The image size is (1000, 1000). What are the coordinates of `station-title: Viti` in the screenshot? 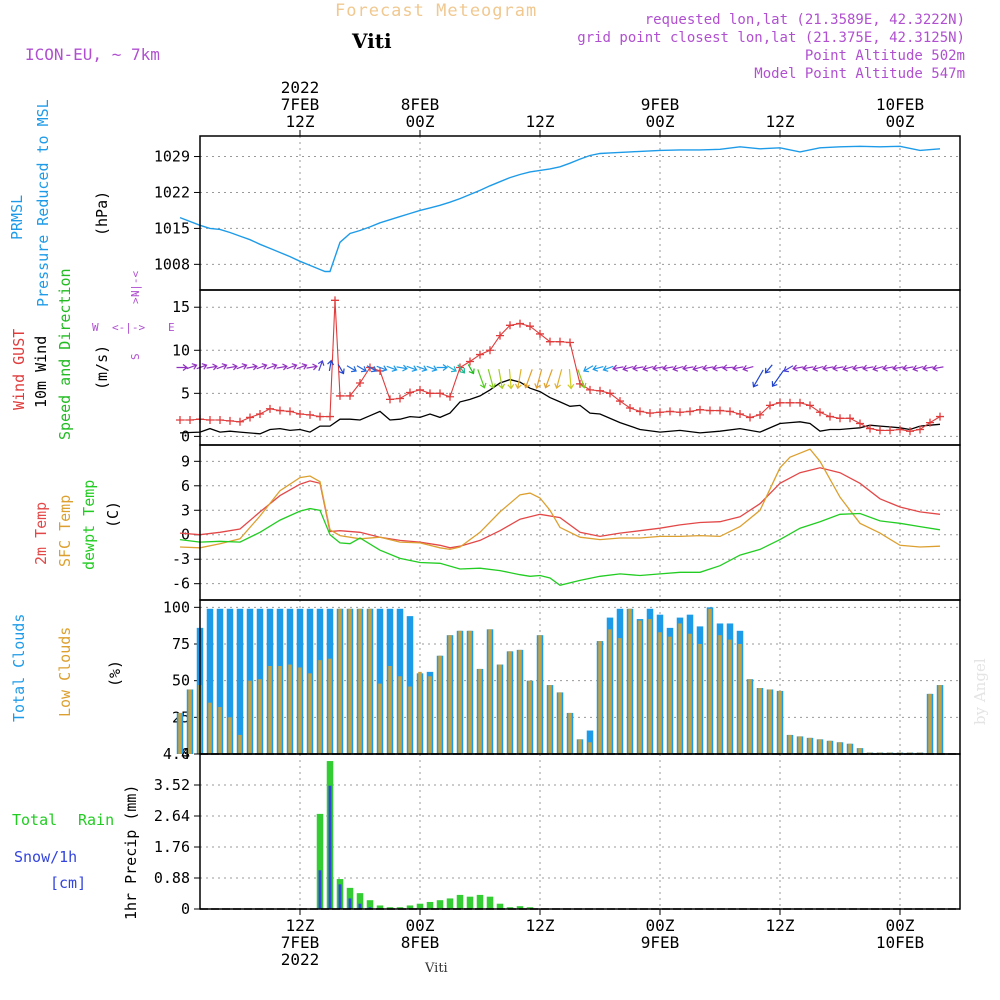 It's located at (371, 41).